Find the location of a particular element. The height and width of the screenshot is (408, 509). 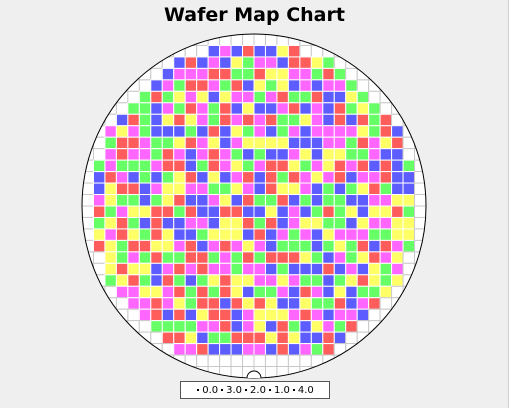

legend: 0.0 3.0 2.0 1.0 4.0 is located at coordinates (255, 390).